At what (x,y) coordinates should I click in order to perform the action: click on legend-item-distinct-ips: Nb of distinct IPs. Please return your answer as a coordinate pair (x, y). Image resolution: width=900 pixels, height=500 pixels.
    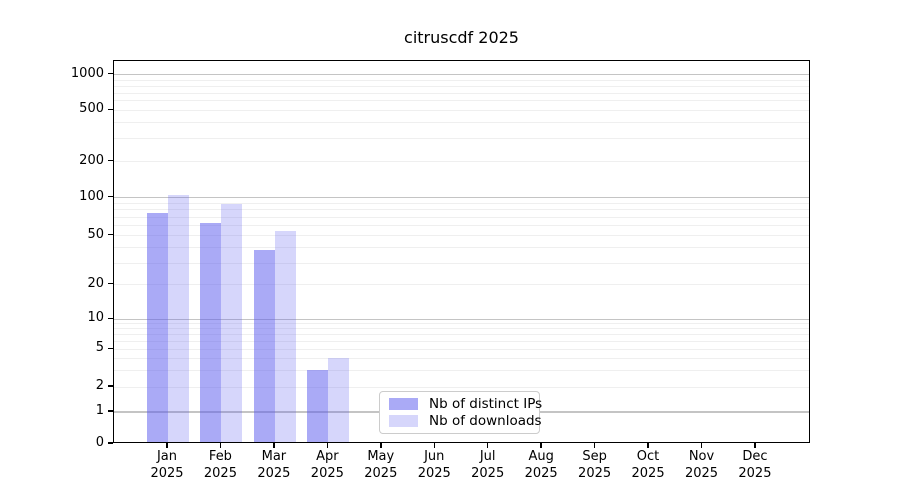
    Looking at the image, I should click on (465, 404).